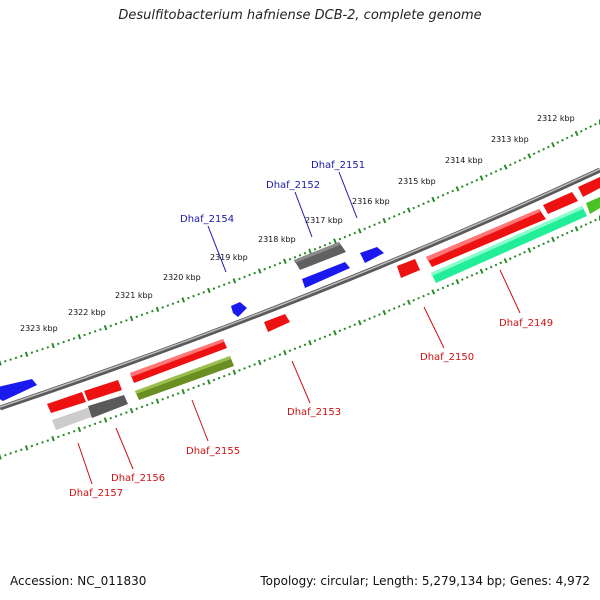  What do you see at coordinates (293, 185) in the screenshot?
I see `gene-label: Dhaf_2152` at bounding box center [293, 185].